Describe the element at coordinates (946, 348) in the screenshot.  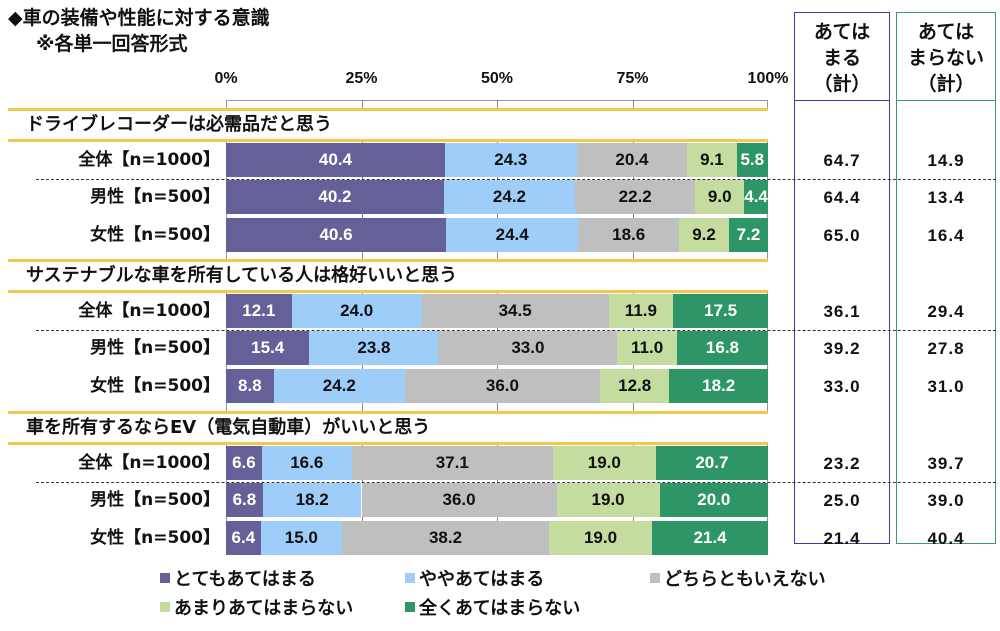
I see `disagree-total-value: 27.8` at that location.